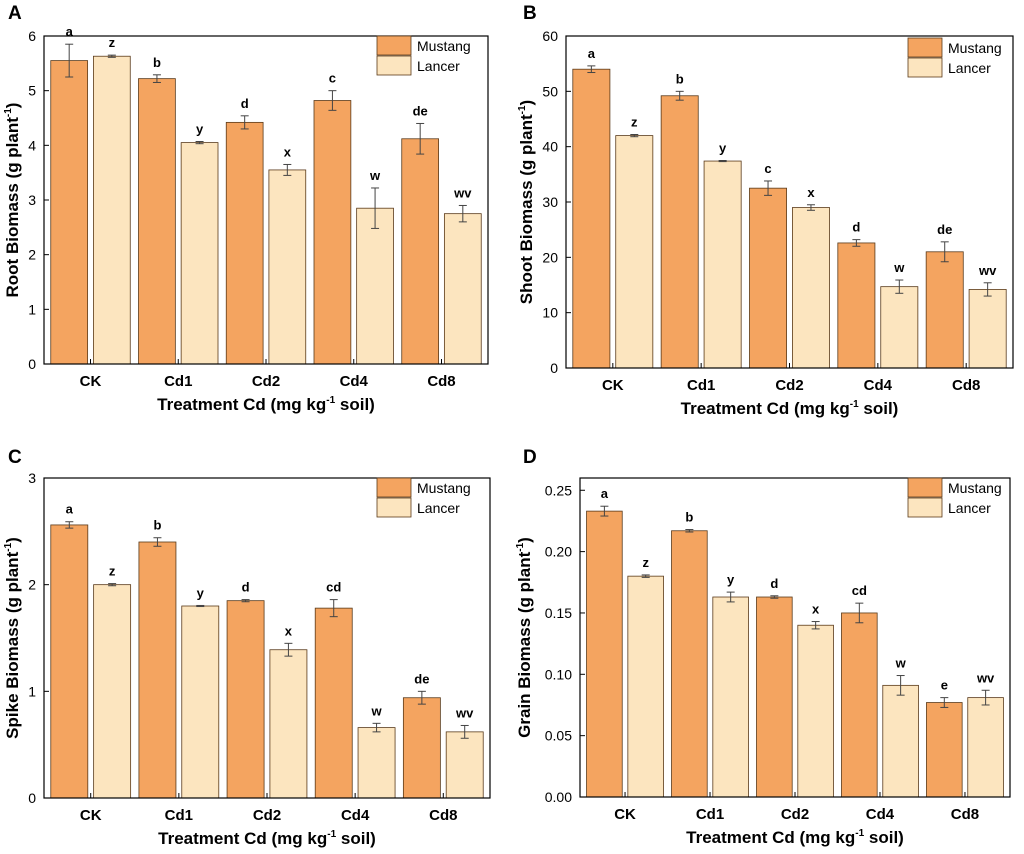  What do you see at coordinates (689, 664) in the screenshot?
I see `bar-mustang-cd1` at bounding box center [689, 664].